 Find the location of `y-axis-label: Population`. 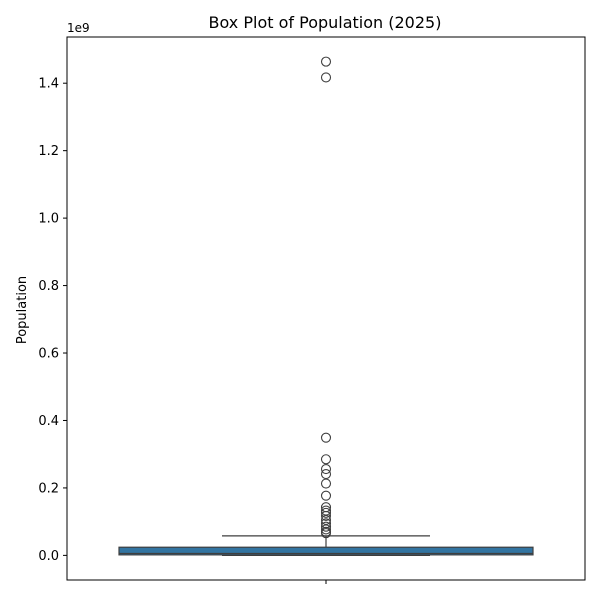

y-axis-label: Population is located at coordinates (22, 310).